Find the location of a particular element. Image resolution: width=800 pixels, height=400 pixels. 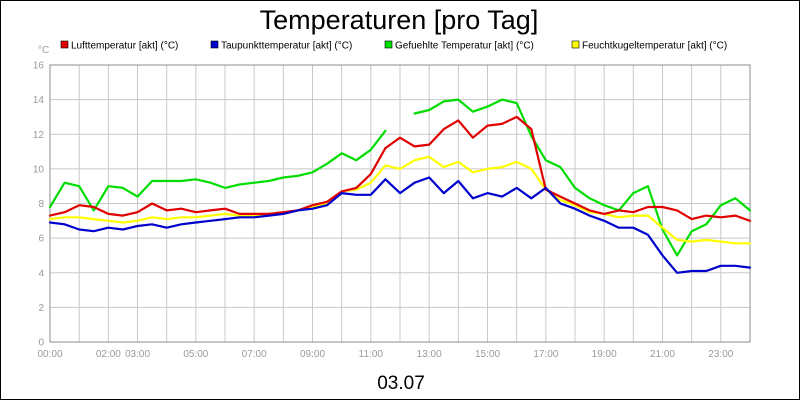

x-tick-label: 09:00 is located at coordinates (312, 354).